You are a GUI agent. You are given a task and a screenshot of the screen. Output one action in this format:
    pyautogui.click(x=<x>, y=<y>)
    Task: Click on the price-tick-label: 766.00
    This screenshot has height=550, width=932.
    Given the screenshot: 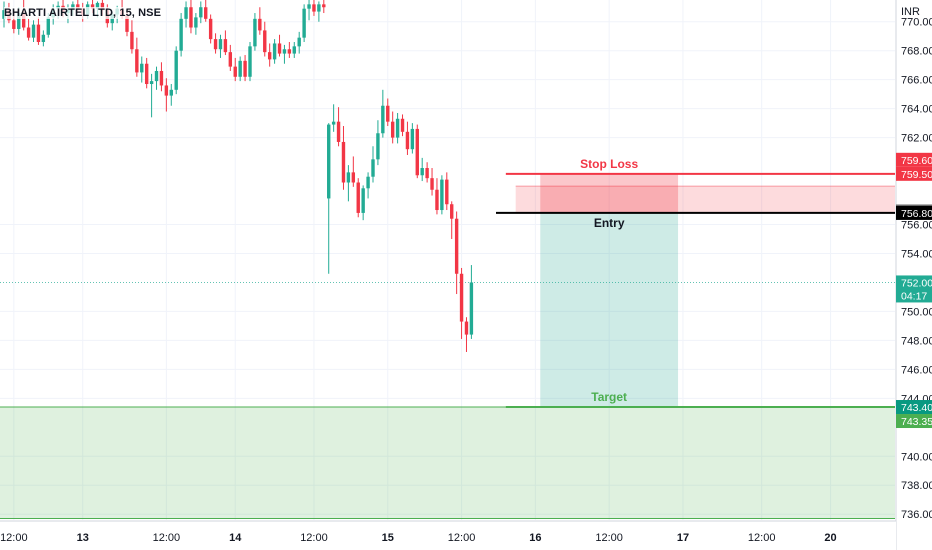 What is the action you would take?
    pyautogui.click(x=916, y=81)
    